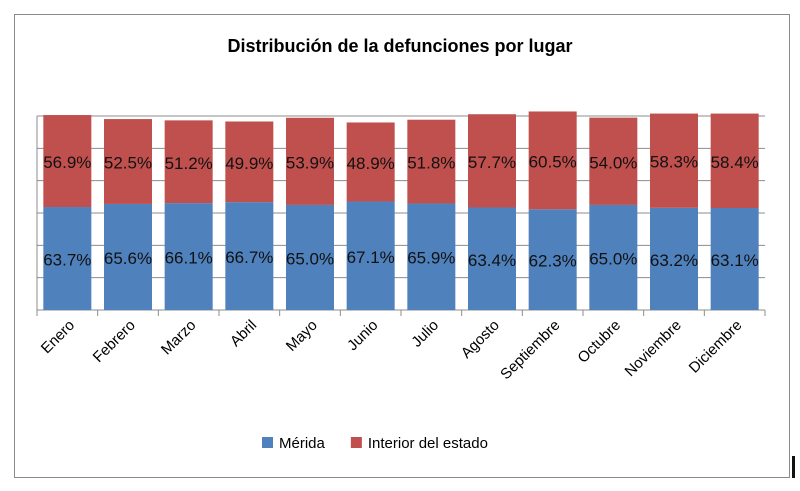  I want to click on data-label: 54.0%, so click(613, 162).